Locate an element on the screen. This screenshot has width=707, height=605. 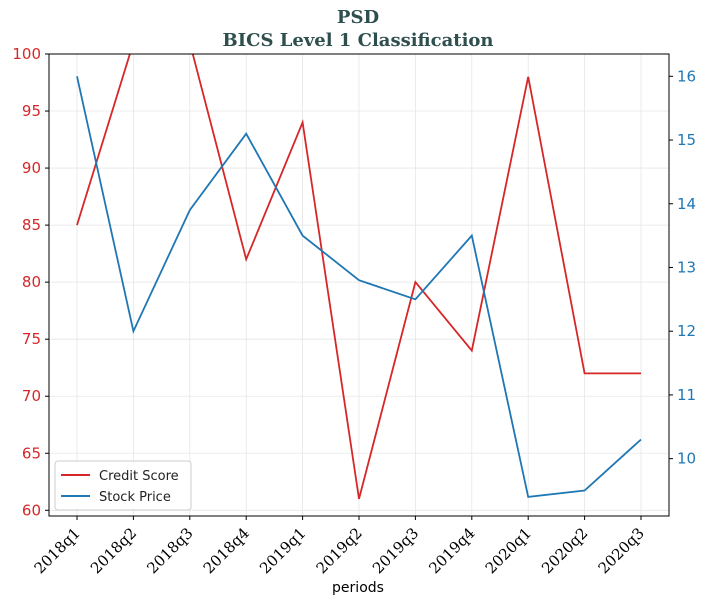
left-tick-label: 95 is located at coordinates (31, 111).